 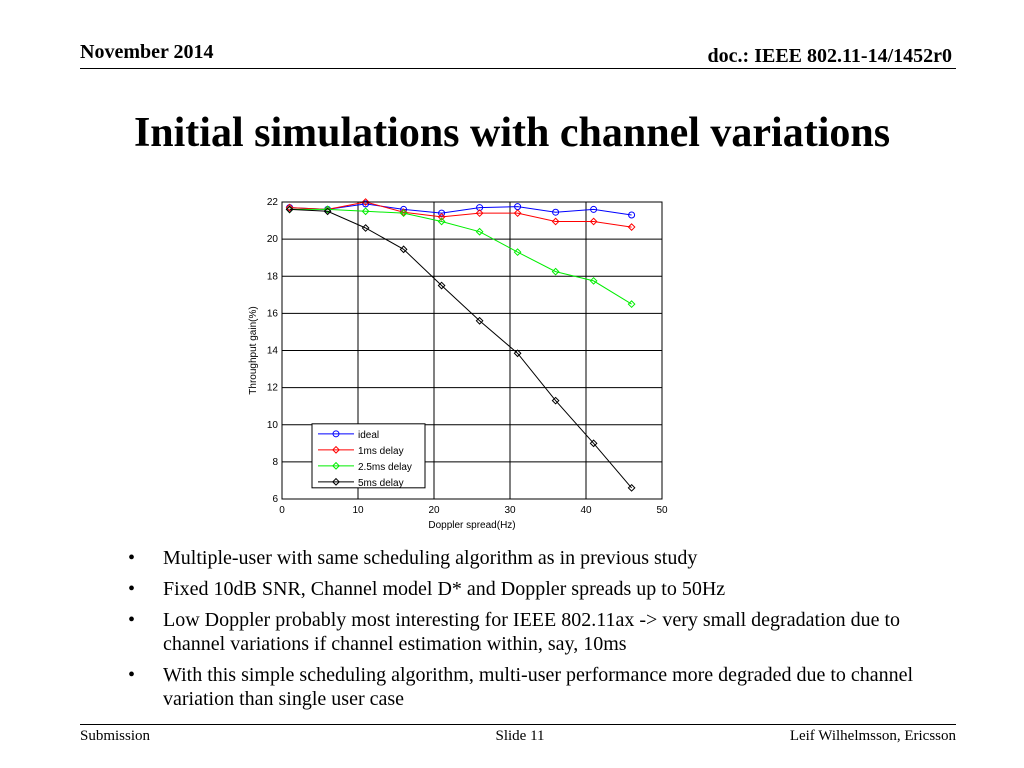 I want to click on x-axis-label: Doppler spread(Hz), so click(x=471, y=525).